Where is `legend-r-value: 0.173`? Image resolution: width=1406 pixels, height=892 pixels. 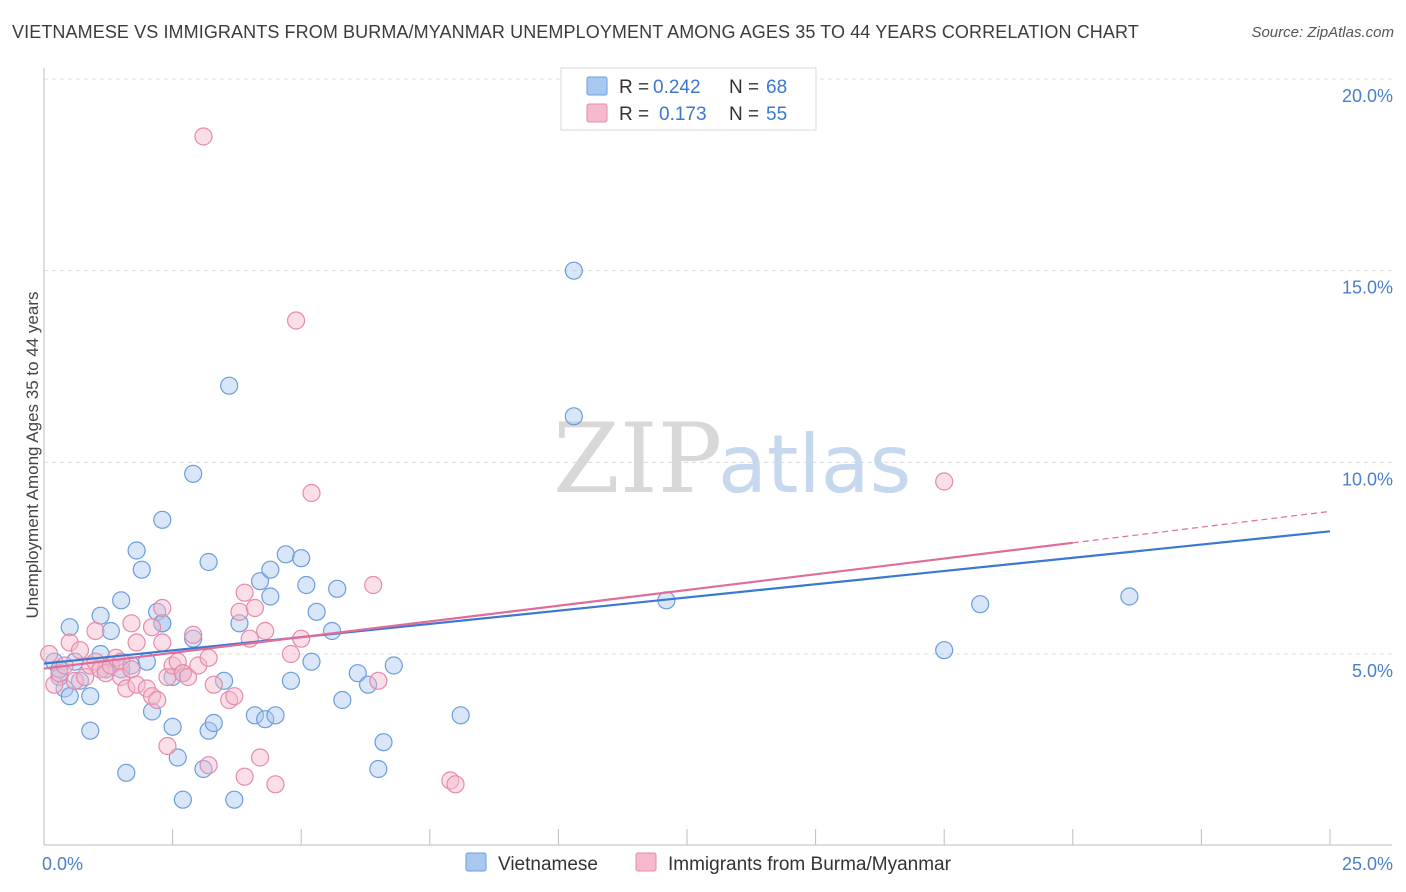
legend-r-value: 0.173 is located at coordinates (683, 114).